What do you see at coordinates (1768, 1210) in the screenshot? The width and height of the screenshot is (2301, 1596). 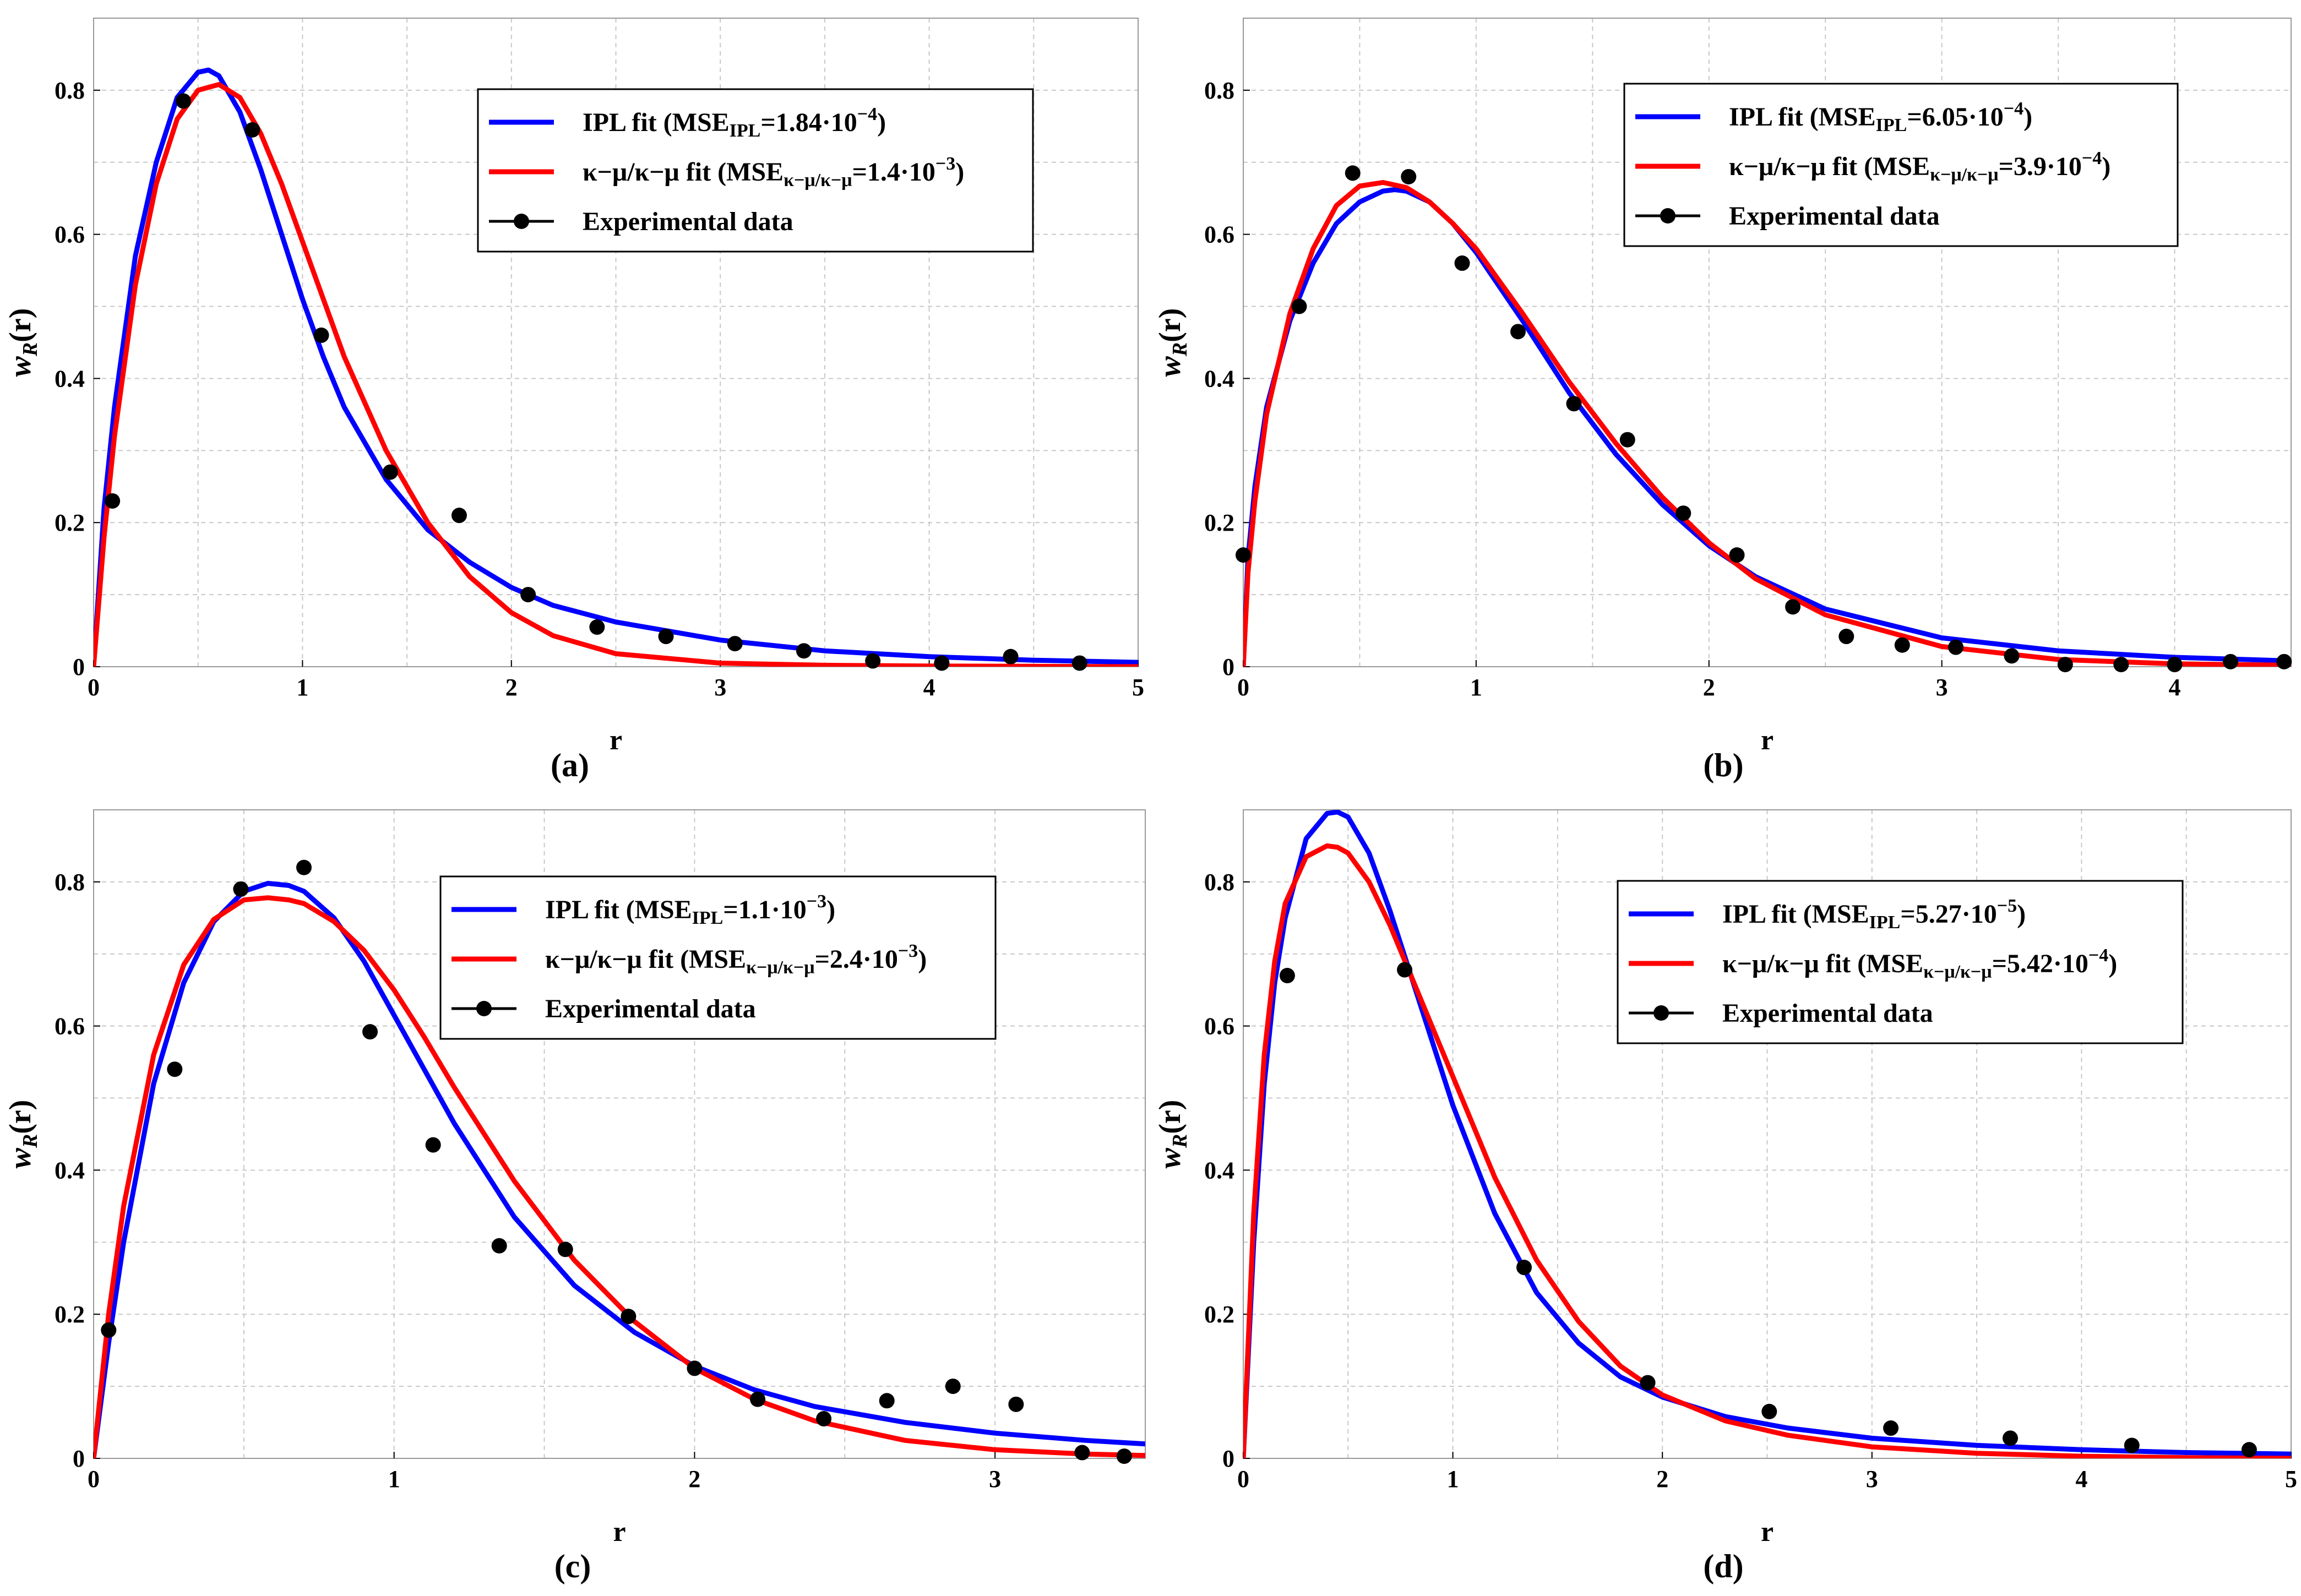 I see `experimental-points` at bounding box center [1768, 1210].